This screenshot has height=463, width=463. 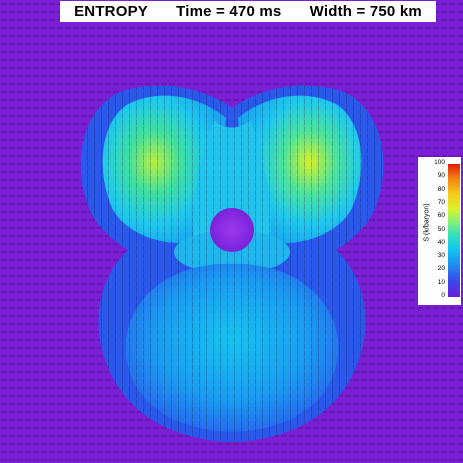 What do you see at coordinates (232, 230) in the screenshot?
I see `proto-neutron-star-core` at bounding box center [232, 230].